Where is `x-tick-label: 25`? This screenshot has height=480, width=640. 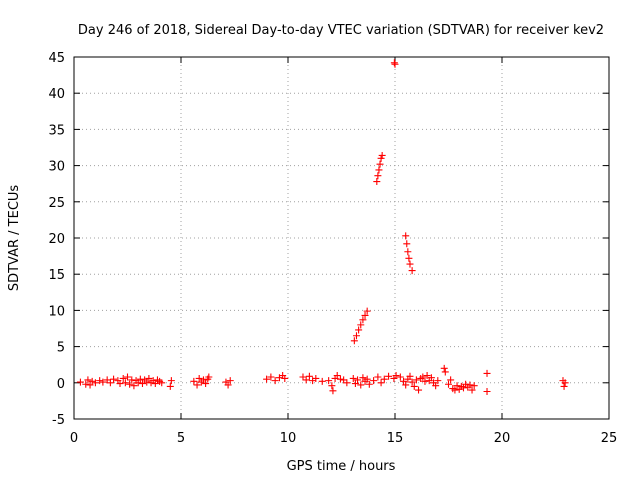 x-tick-label: 25 is located at coordinates (609, 438).